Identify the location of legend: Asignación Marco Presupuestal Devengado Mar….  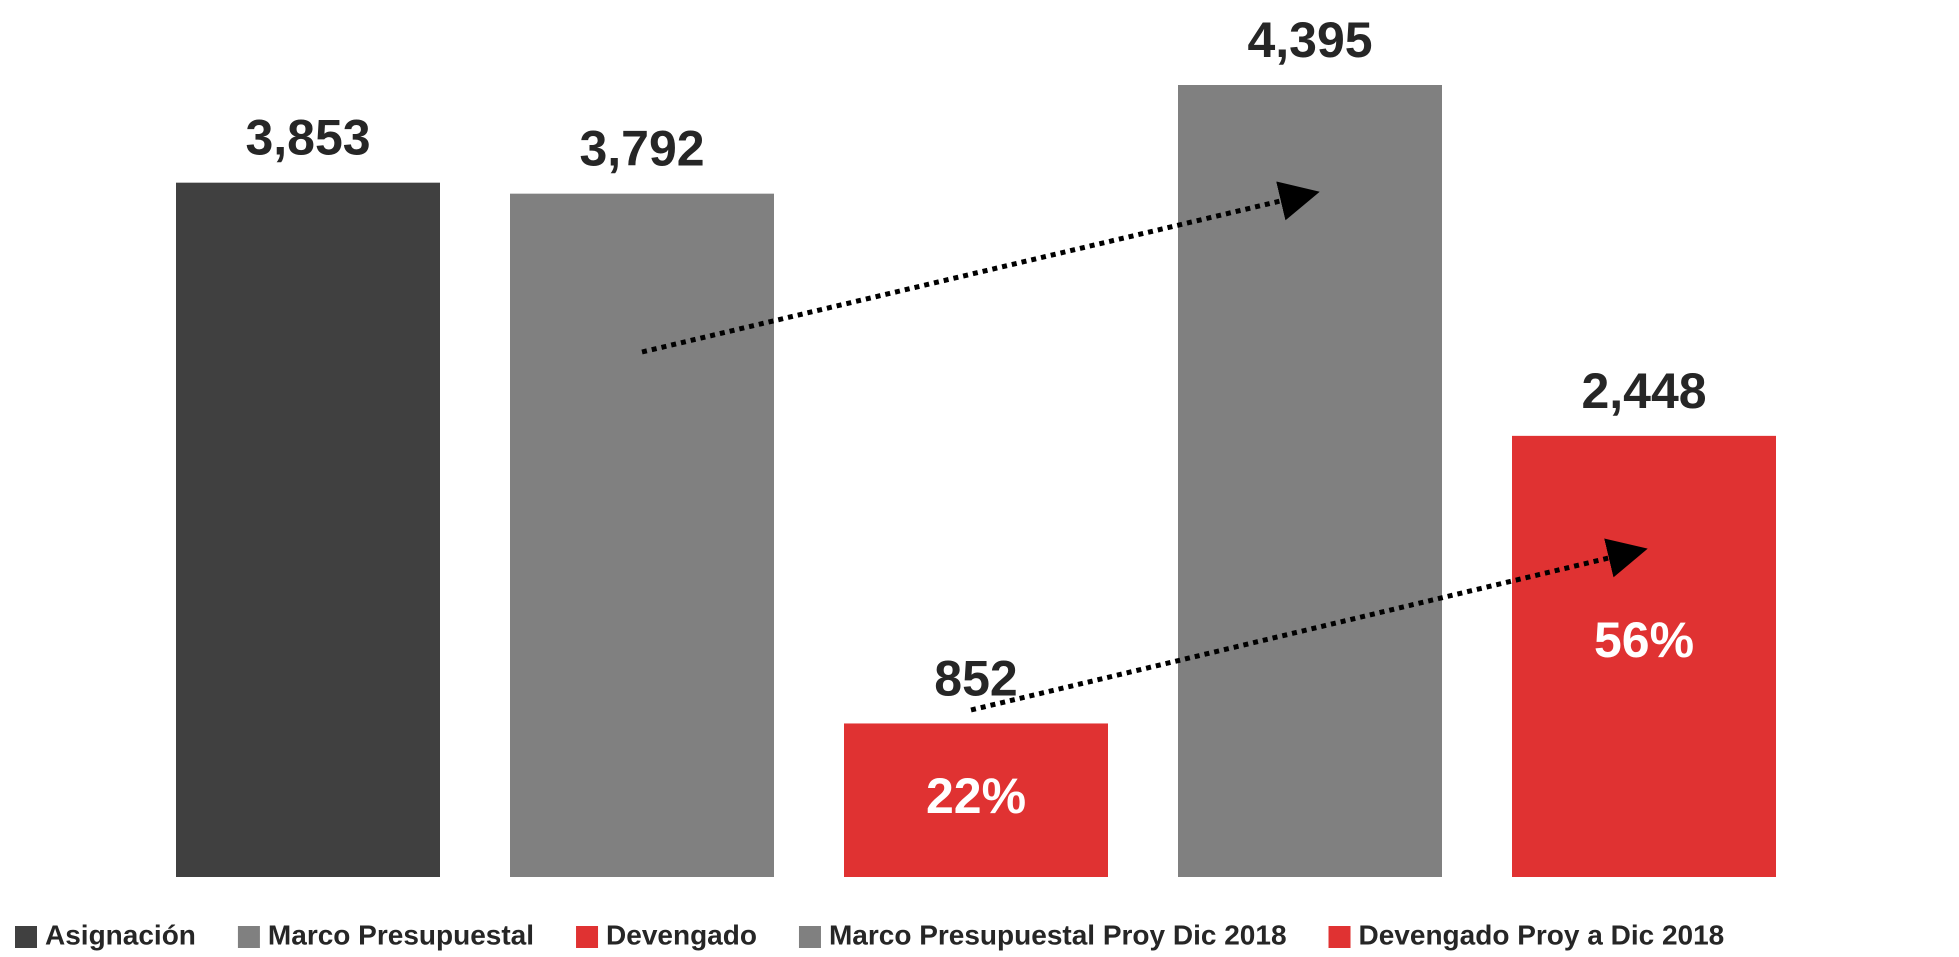
(869, 934).